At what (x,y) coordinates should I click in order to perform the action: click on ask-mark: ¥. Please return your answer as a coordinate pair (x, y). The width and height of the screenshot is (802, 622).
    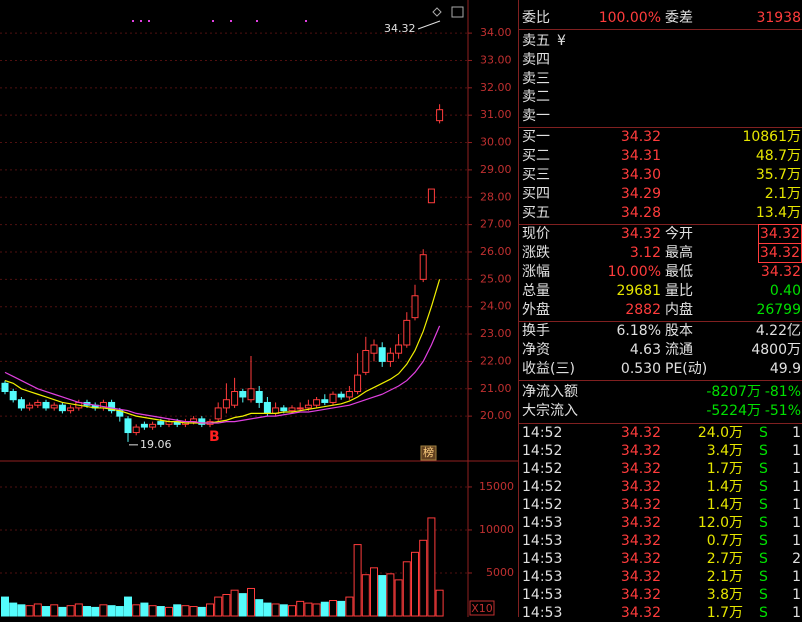
    Looking at the image, I should click on (561, 41).